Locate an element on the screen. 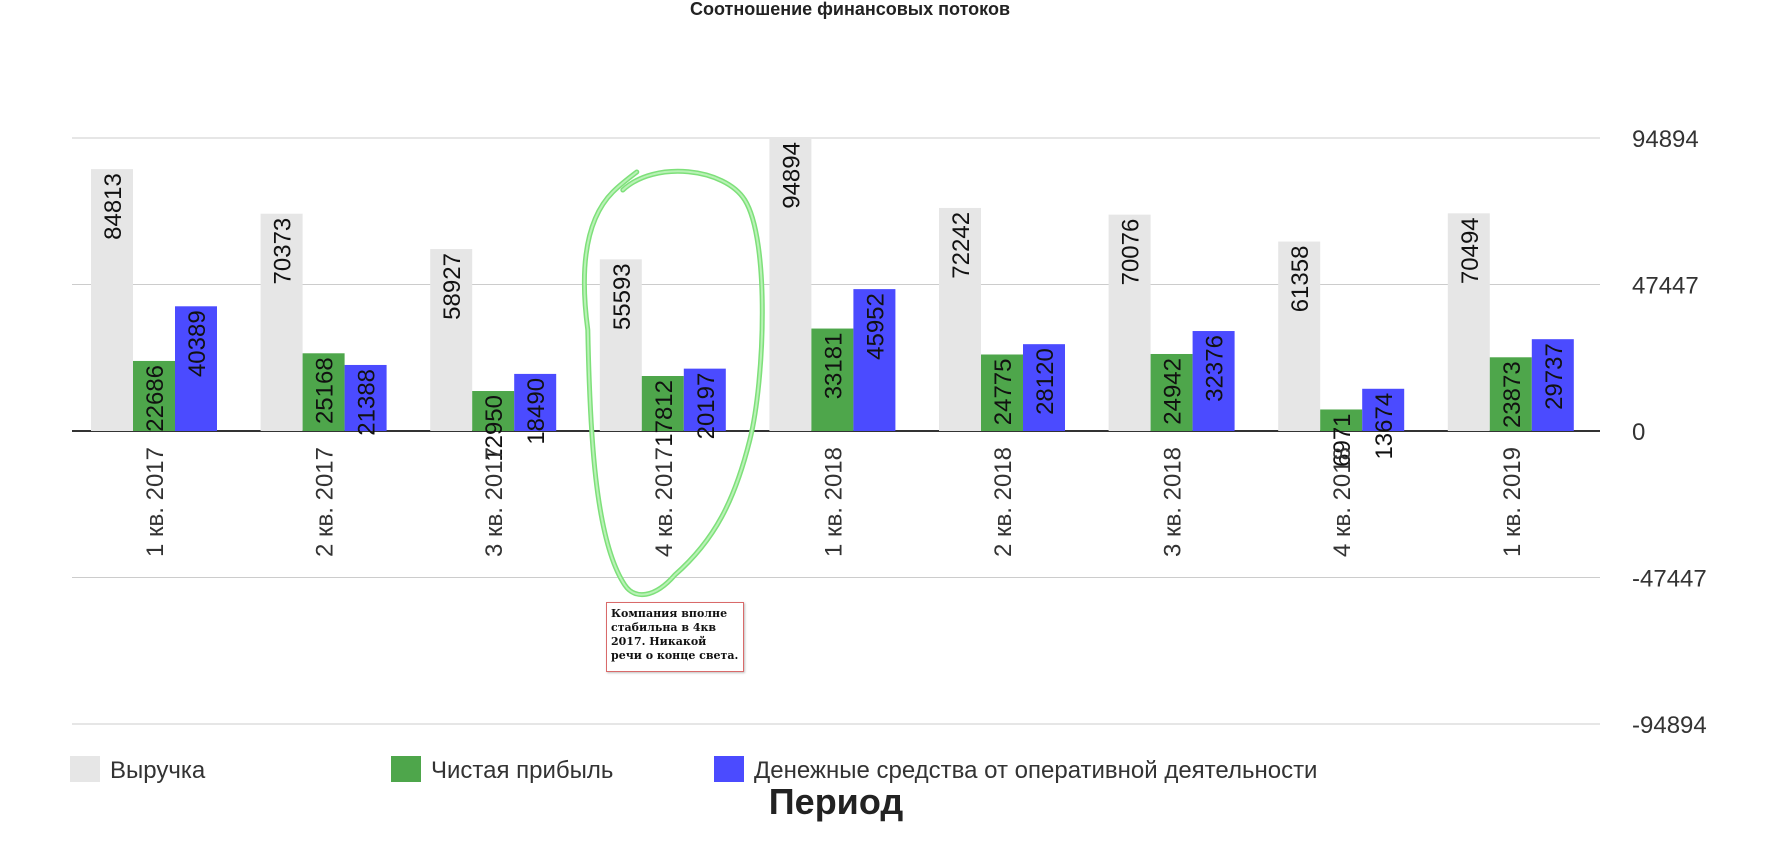 The width and height of the screenshot is (1765, 868). value-label: 25168 is located at coordinates (325, 390).